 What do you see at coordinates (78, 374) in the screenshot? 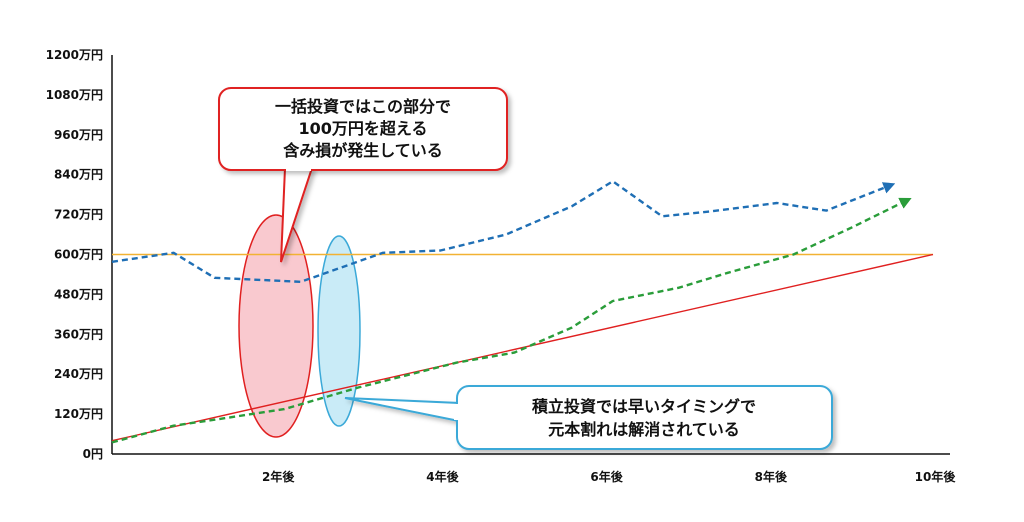
I see `y-tick-label: 240万円` at bounding box center [78, 374].